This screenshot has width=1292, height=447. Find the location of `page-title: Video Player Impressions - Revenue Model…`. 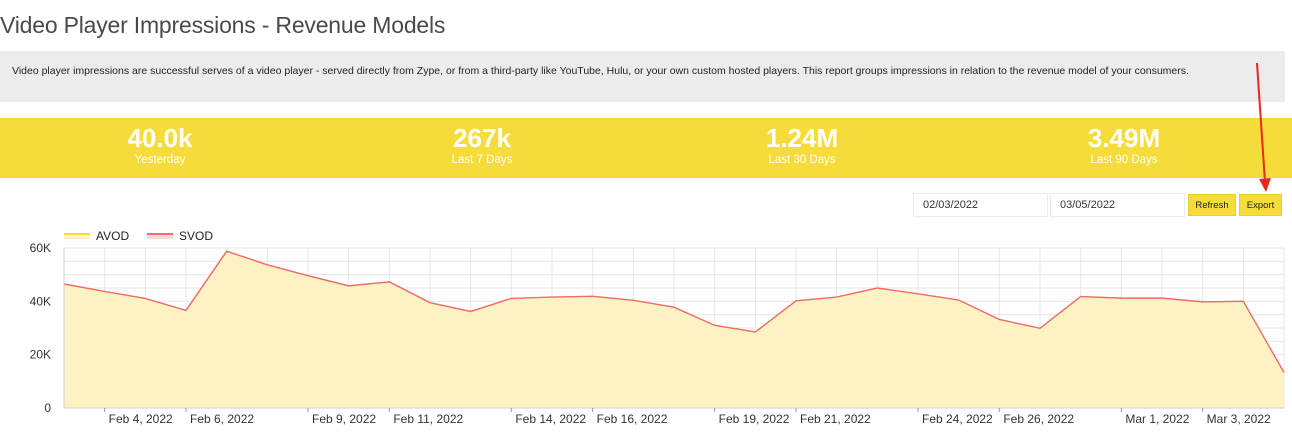

page-title: Video Player Impressions - Revenue Model… is located at coordinates (223, 25).